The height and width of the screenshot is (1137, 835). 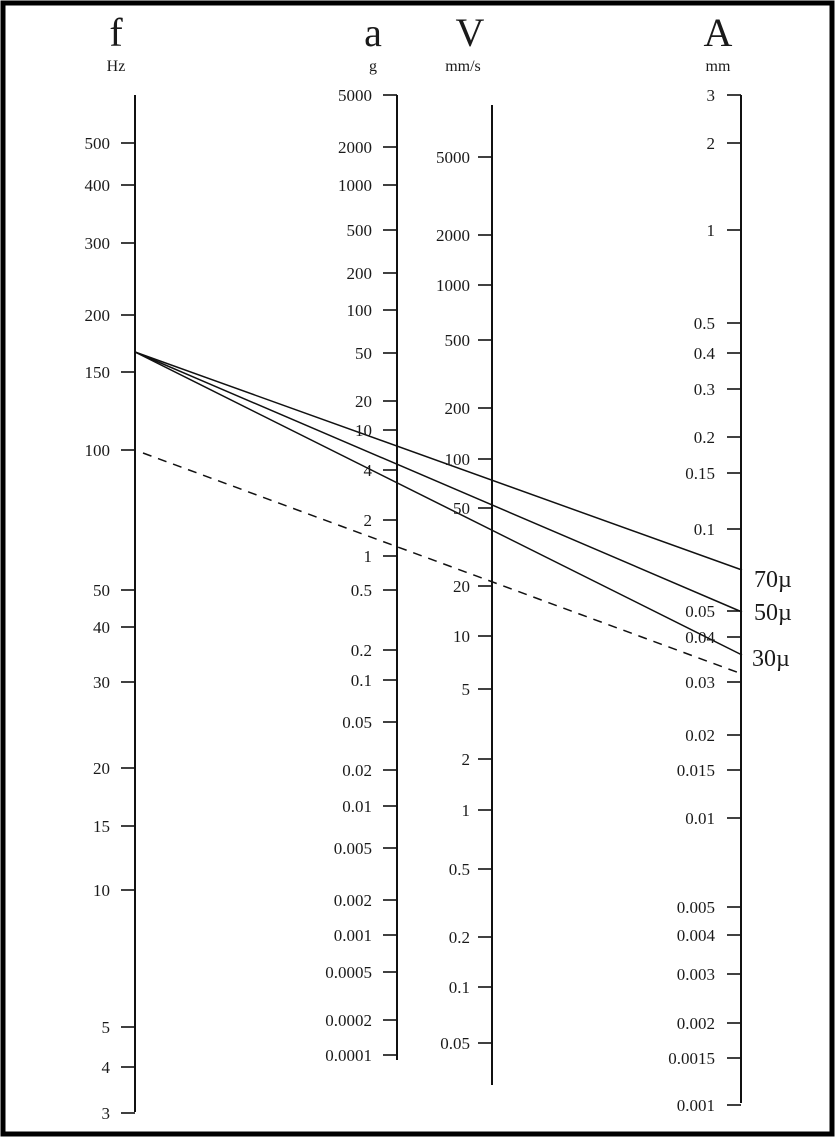 What do you see at coordinates (101, 682) in the screenshot?
I see `f-axis-tick-label: 30` at bounding box center [101, 682].